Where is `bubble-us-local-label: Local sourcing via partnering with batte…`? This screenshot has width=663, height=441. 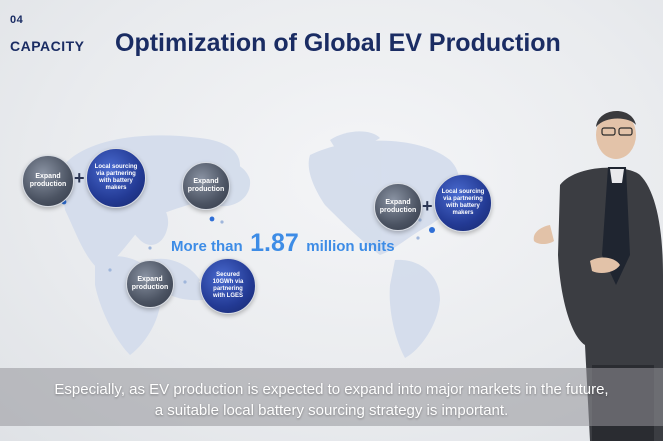
bubble-us-local-label: Local sourcing via partnering with batte… is located at coordinates (463, 202).